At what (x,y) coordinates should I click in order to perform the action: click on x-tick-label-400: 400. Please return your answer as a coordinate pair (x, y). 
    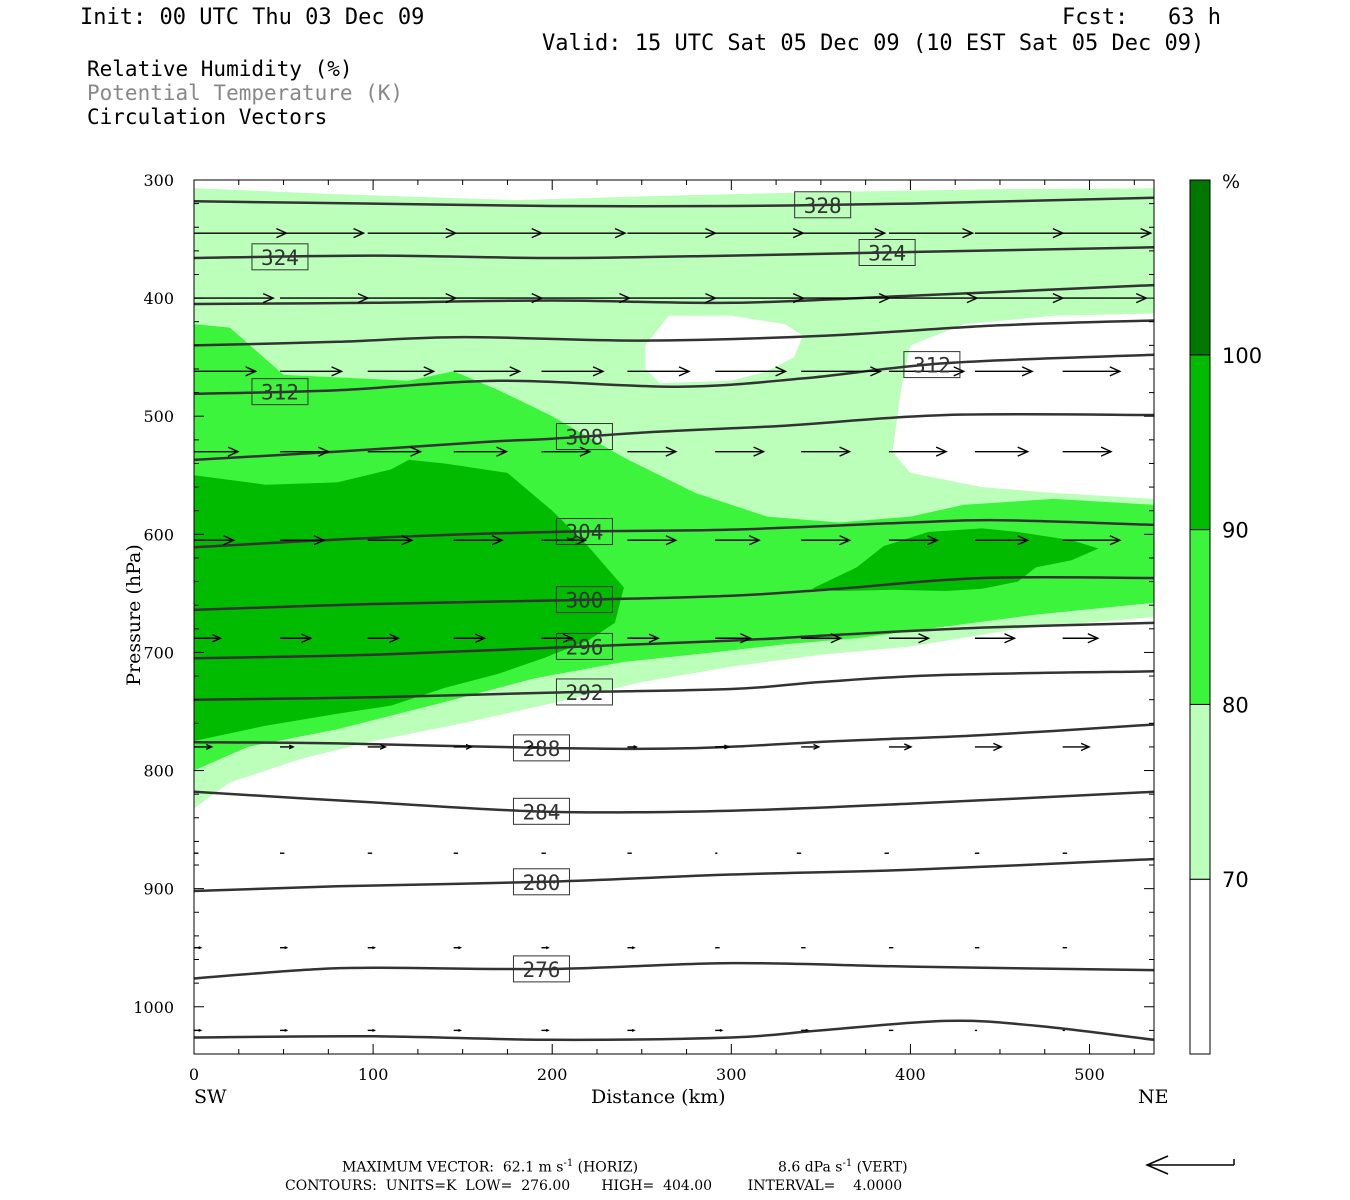
    Looking at the image, I should click on (910, 1074).